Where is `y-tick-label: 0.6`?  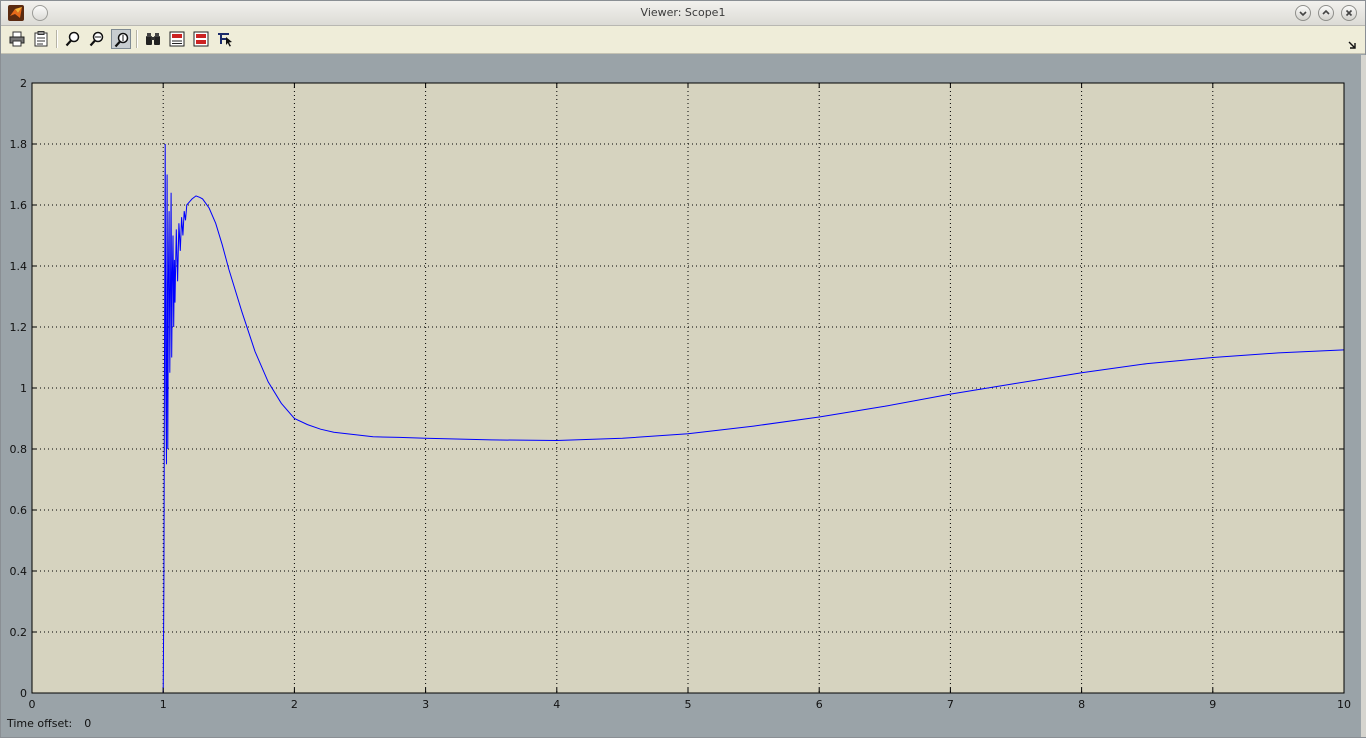 y-tick-label: 0.6 is located at coordinates (19, 510).